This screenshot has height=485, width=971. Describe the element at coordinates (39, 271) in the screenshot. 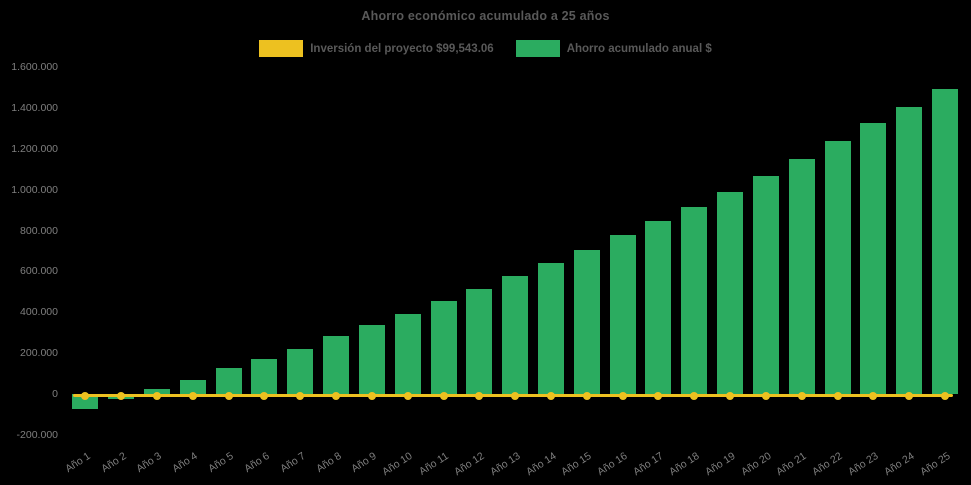

I see `y-tick-label: 600.000` at that location.